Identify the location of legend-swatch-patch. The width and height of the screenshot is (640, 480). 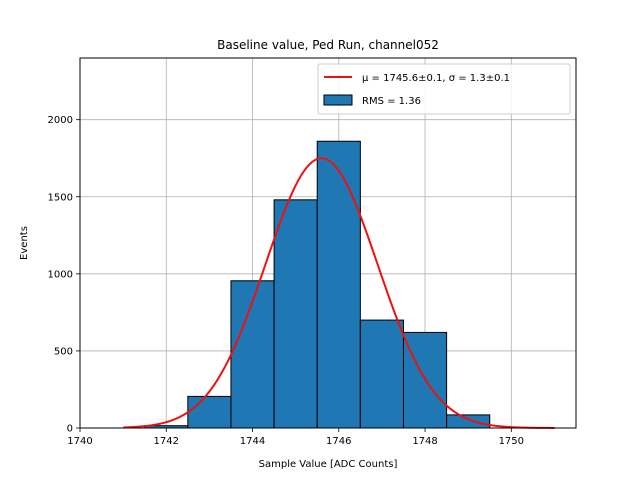
(338, 100).